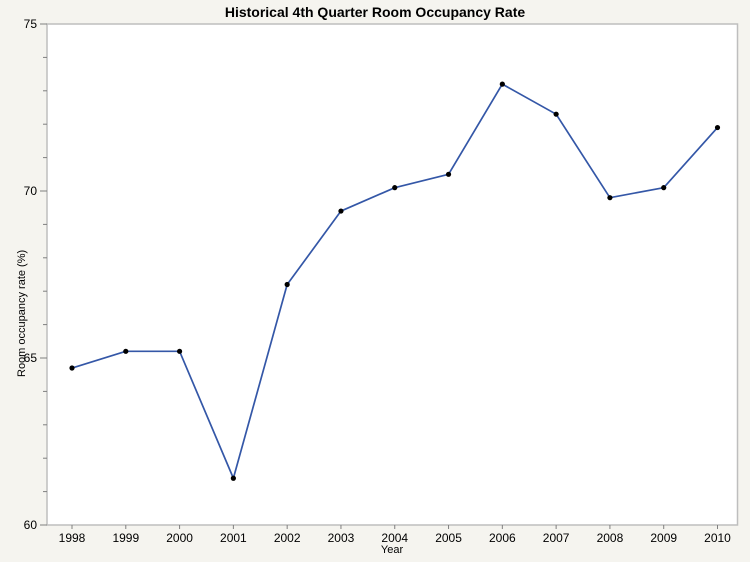  Describe the element at coordinates (287, 284) in the screenshot. I see `data-point-2002` at that location.